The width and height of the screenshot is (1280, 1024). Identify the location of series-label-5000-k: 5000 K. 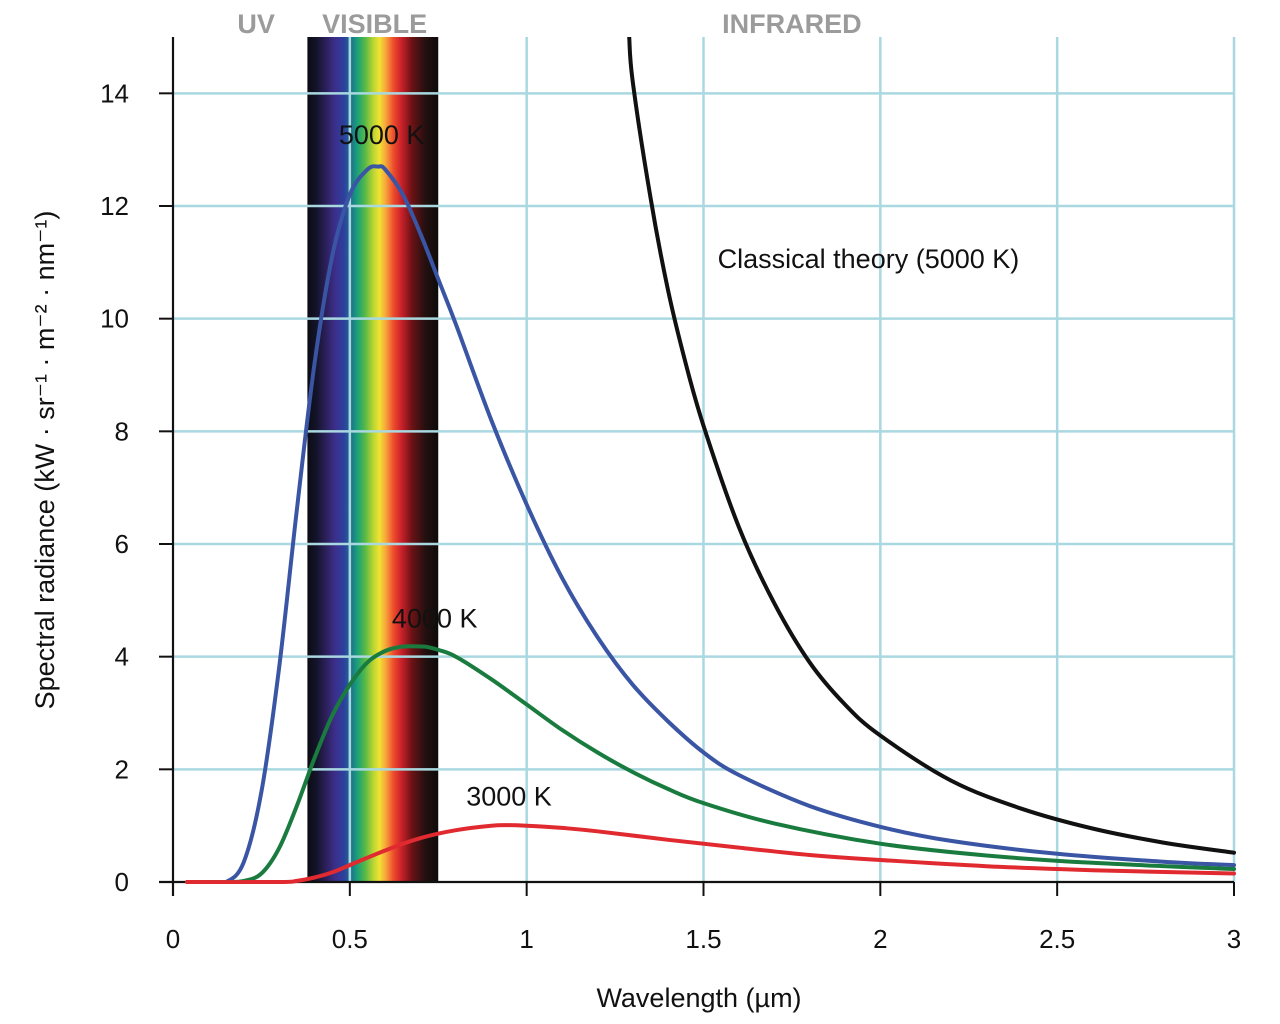
(382, 135).